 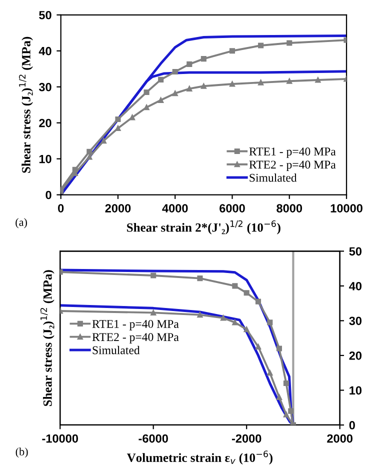 What do you see at coordinates (45, 159) in the screenshot?
I see `y-tick-label: 10` at bounding box center [45, 159].